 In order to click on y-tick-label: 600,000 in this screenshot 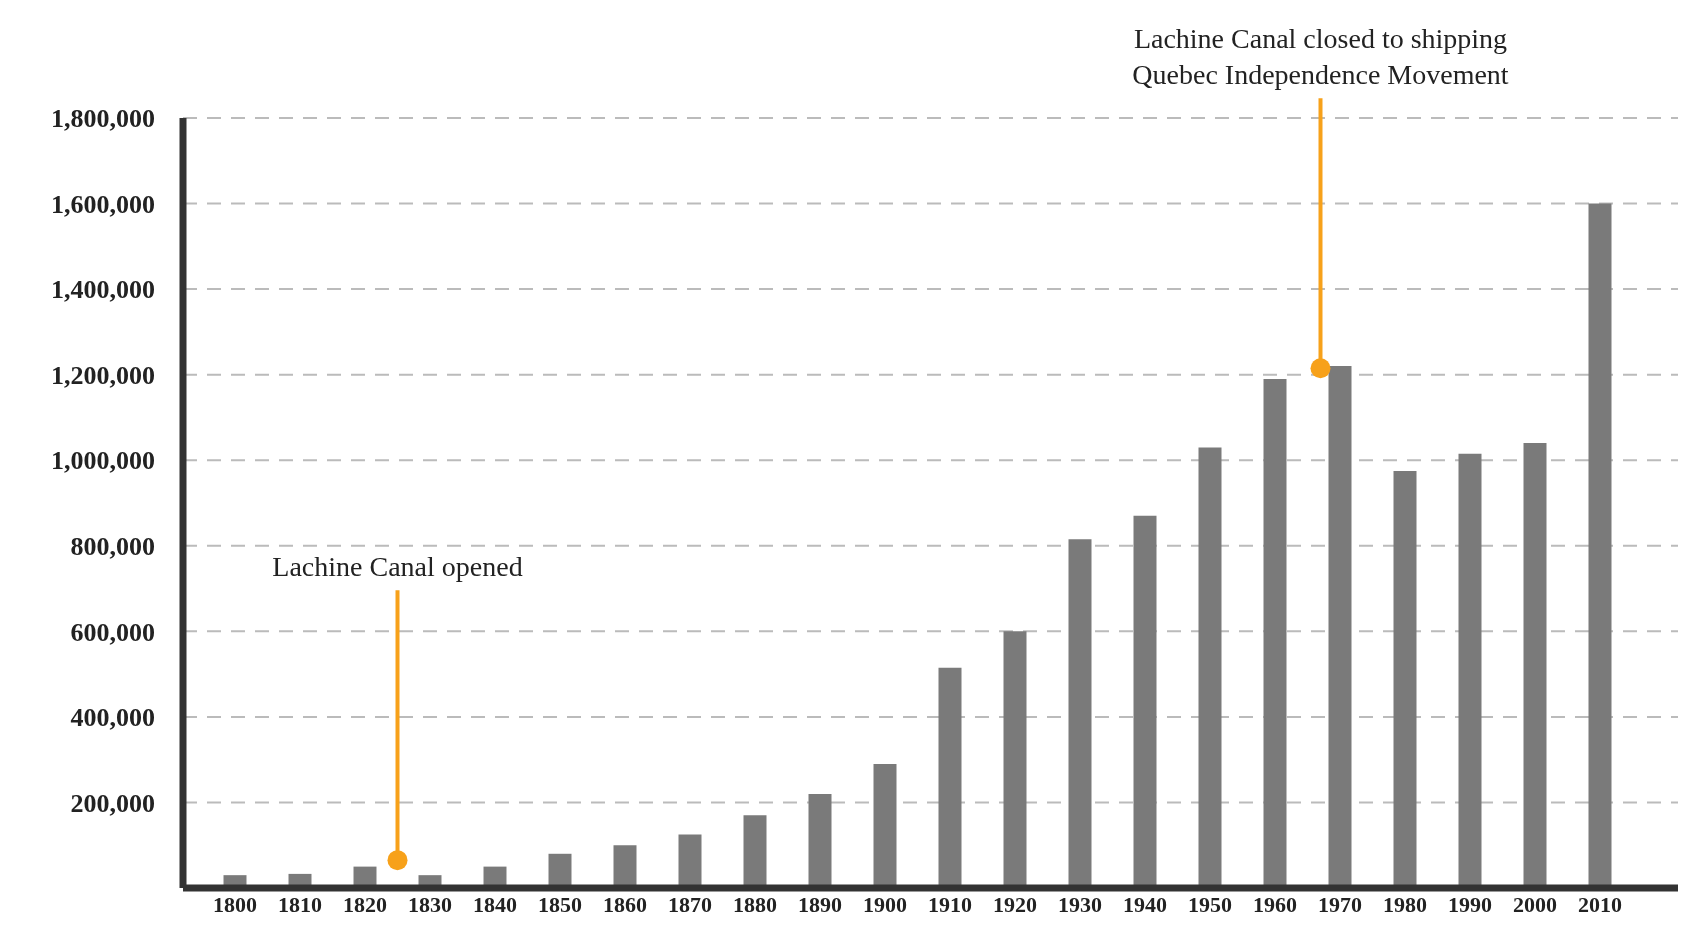, I will do `click(112, 632)`.